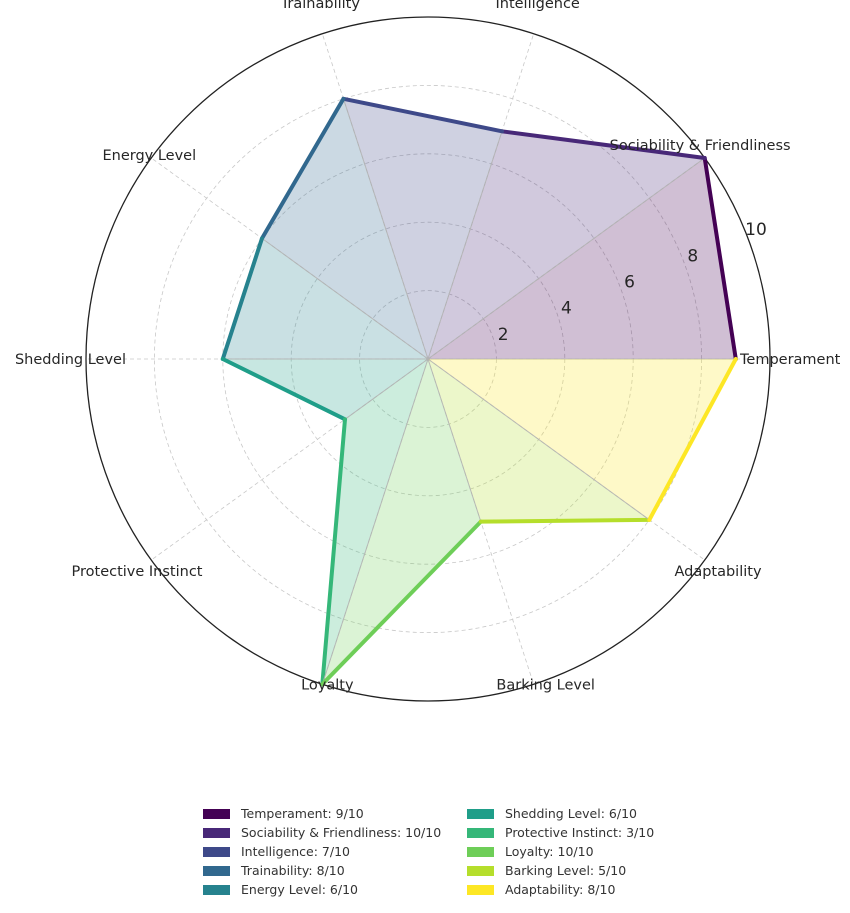 This screenshot has width=850, height=913. I want to click on legend-label: Trainability: 8/10, so click(293, 870).